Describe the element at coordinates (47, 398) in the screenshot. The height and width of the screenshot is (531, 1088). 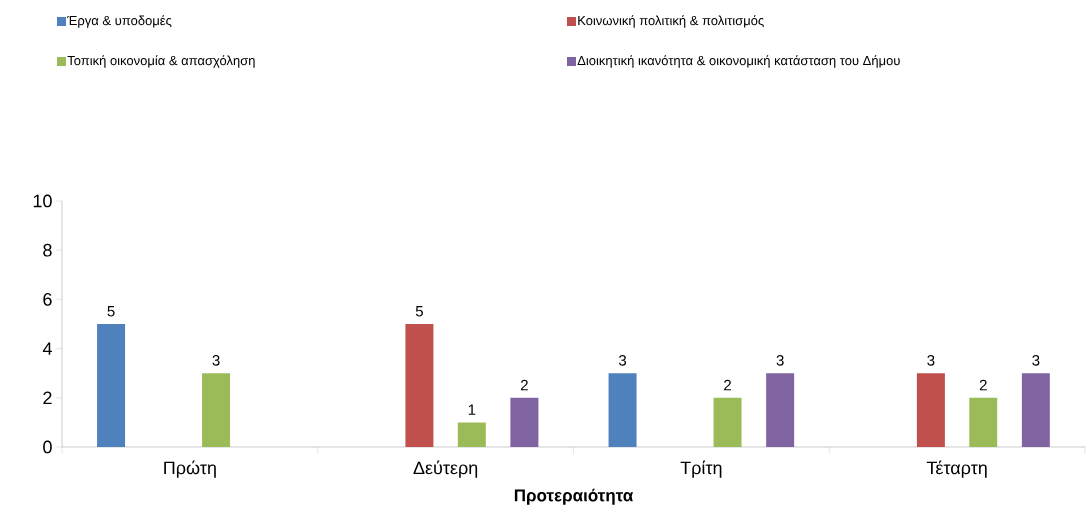
I see `y-tick-label: 2` at that location.